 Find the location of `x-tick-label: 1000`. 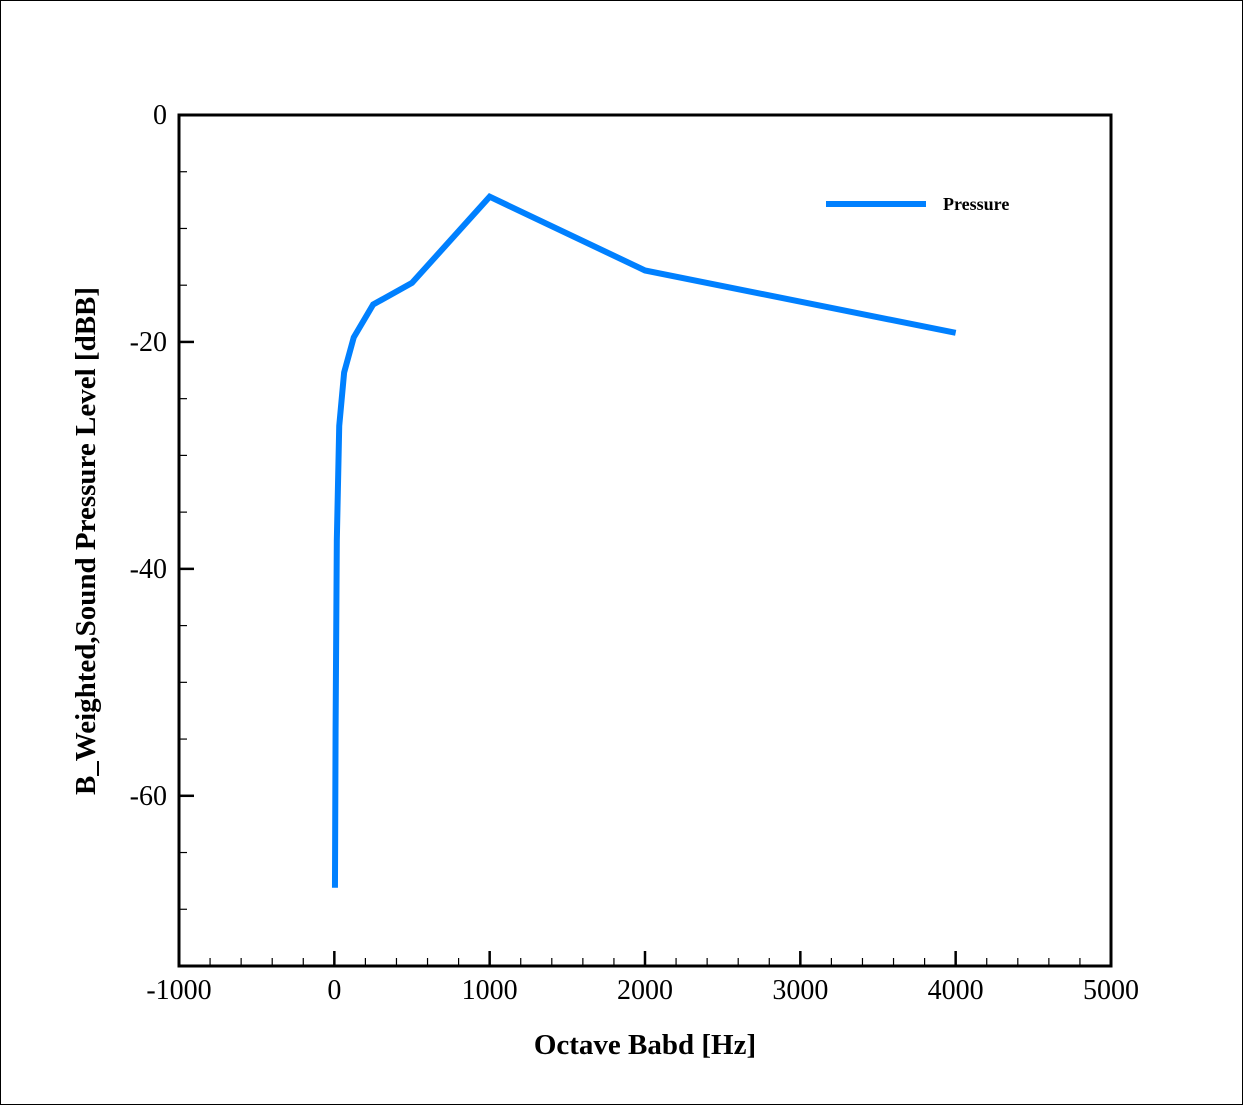

x-tick-label: 1000 is located at coordinates (490, 990).